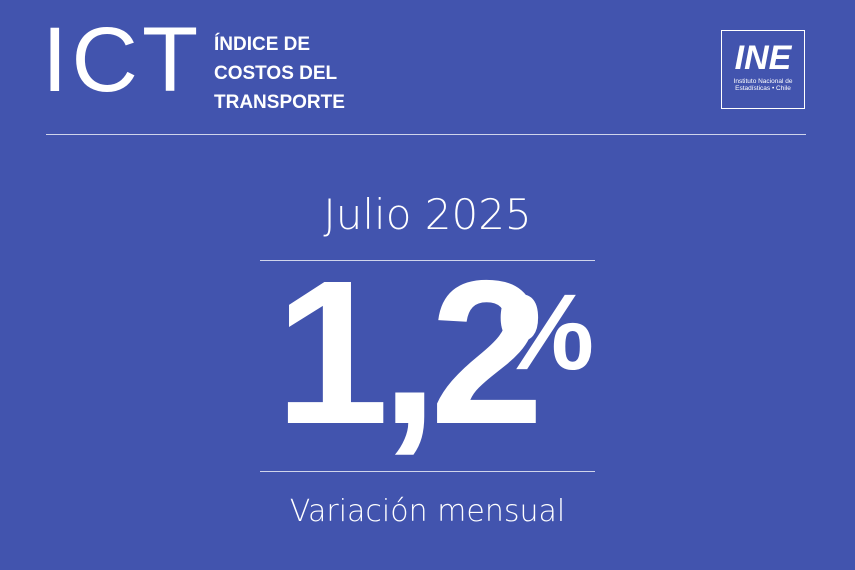  What do you see at coordinates (763, 81) in the screenshot?
I see `logo-subtitle-line: Instituto Nacional de` at bounding box center [763, 81].